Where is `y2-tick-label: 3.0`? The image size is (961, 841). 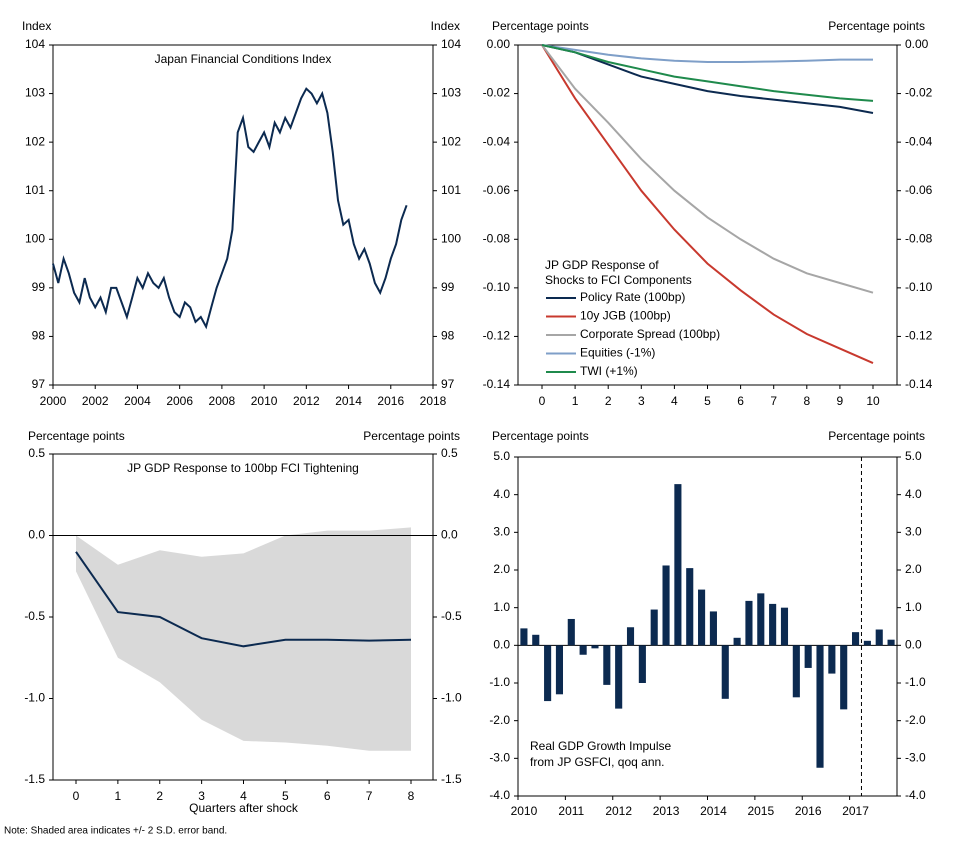
y2-tick-label: 3.0 is located at coordinates (913, 532).